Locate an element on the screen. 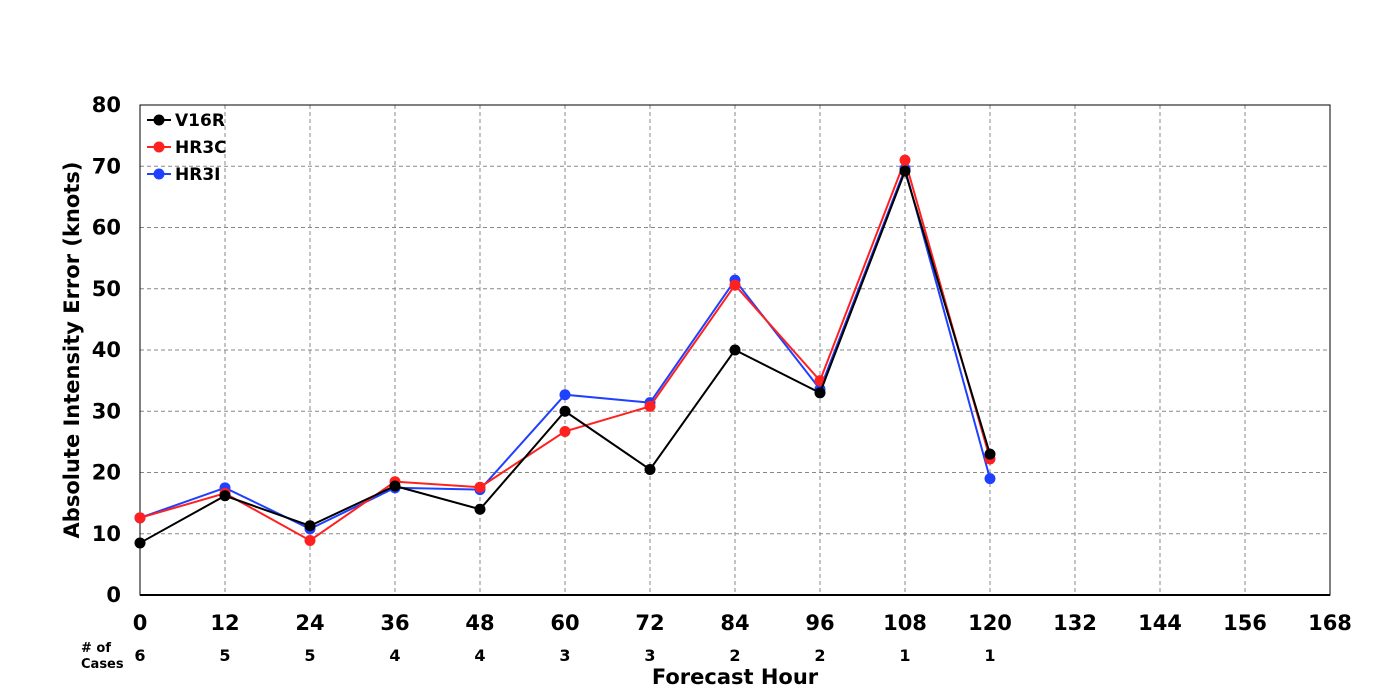  cases-row: # of Cases 6 5 5 4 4 3 3 2 2 1 1 is located at coordinates (538, 656).